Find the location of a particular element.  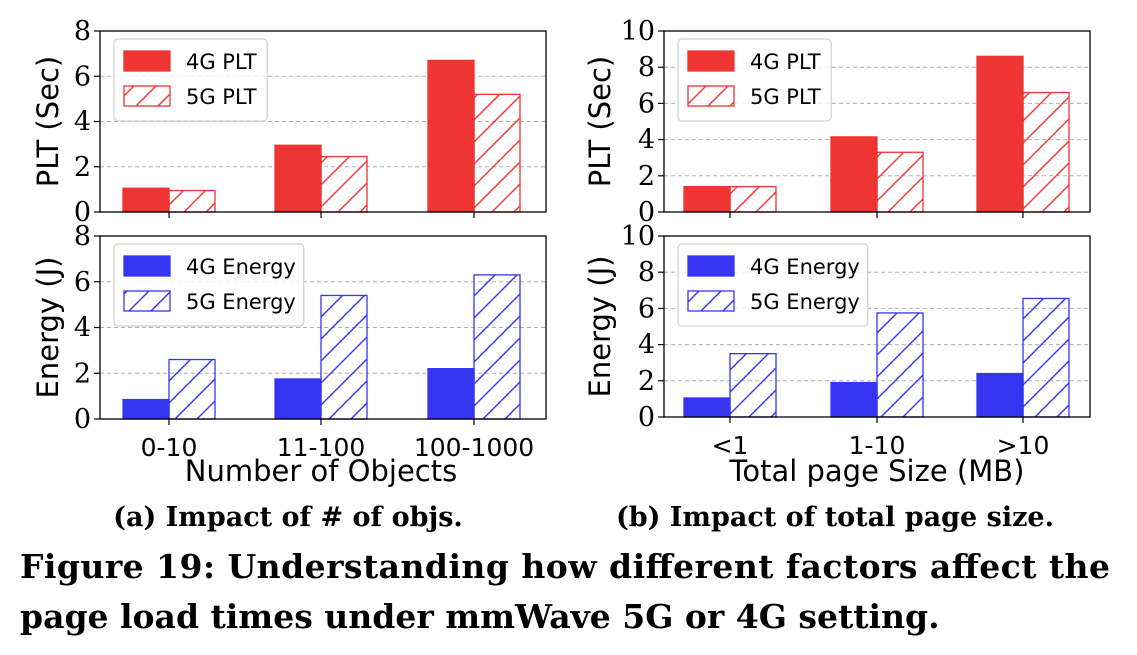

x-axis-label: Number of Objects is located at coordinates (321, 471).